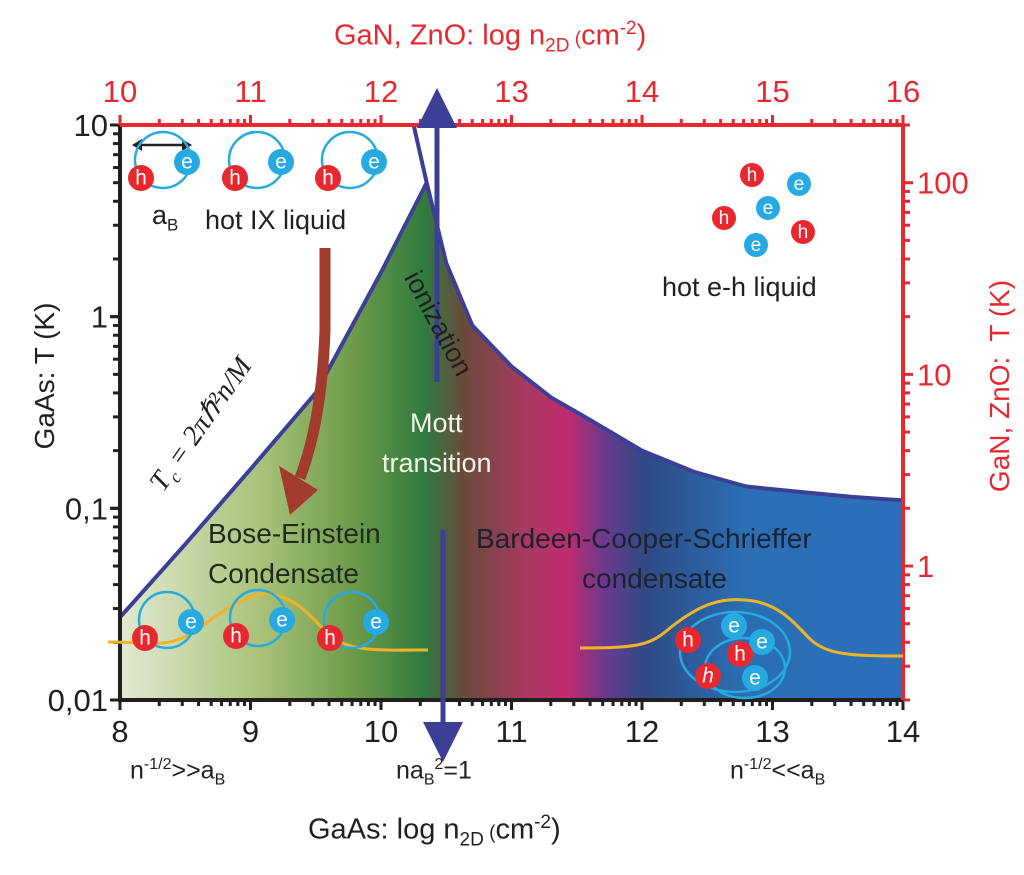  I want to click on hot-ix-liquid-label: hot IX liquid, so click(276, 220).